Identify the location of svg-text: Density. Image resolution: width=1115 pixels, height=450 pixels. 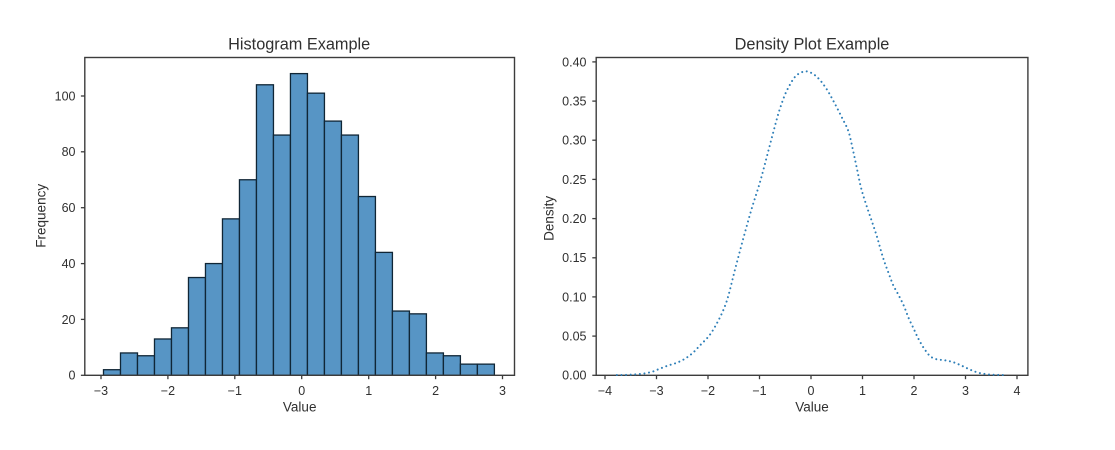
(548, 218).